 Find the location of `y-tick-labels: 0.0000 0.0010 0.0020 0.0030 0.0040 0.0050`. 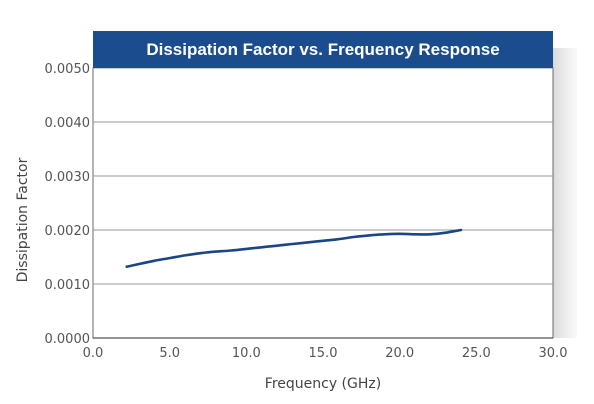

y-tick-labels: 0.0000 0.0010 0.0020 0.0030 0.0040 0.0050 is located at coordinates (68, 204).